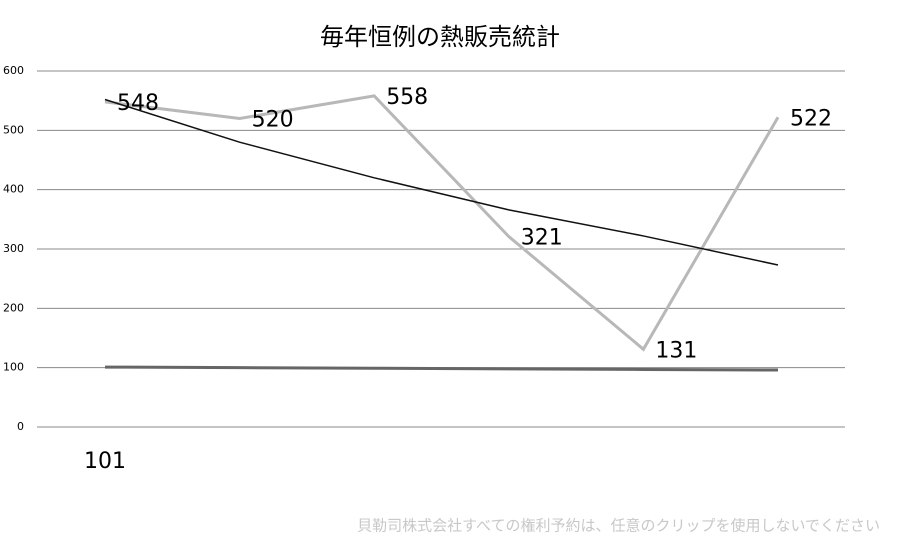  I want to click on y-tick-label: 600, so click(13, 70).